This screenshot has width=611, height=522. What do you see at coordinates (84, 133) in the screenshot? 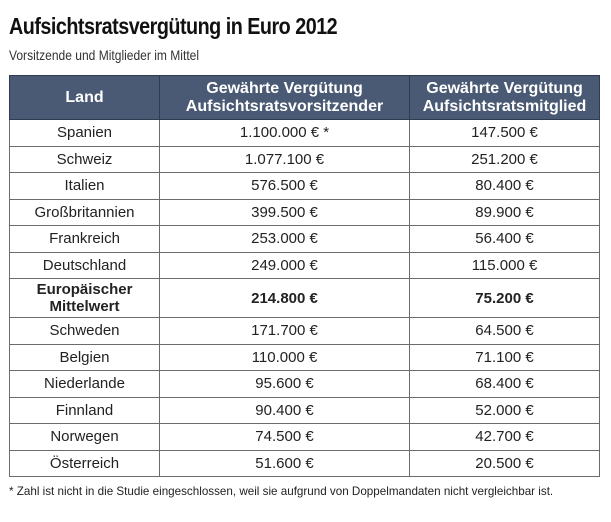
I see `cell-land: Spanien` at bounding box center [84, 133].